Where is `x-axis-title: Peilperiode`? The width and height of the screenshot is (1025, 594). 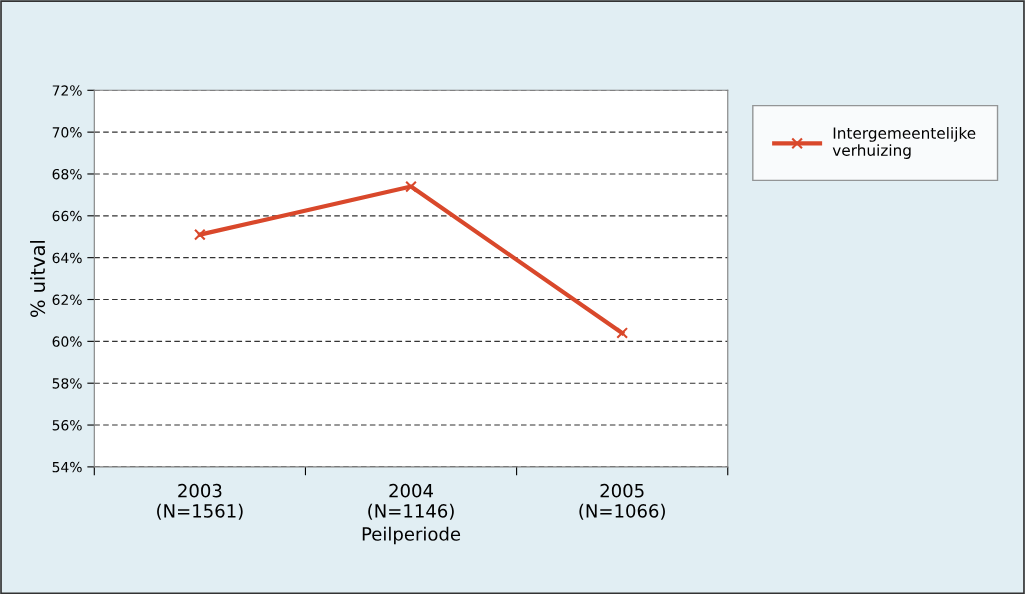
x-axis-title: Peilperiode is located at coordinates (411, 535).